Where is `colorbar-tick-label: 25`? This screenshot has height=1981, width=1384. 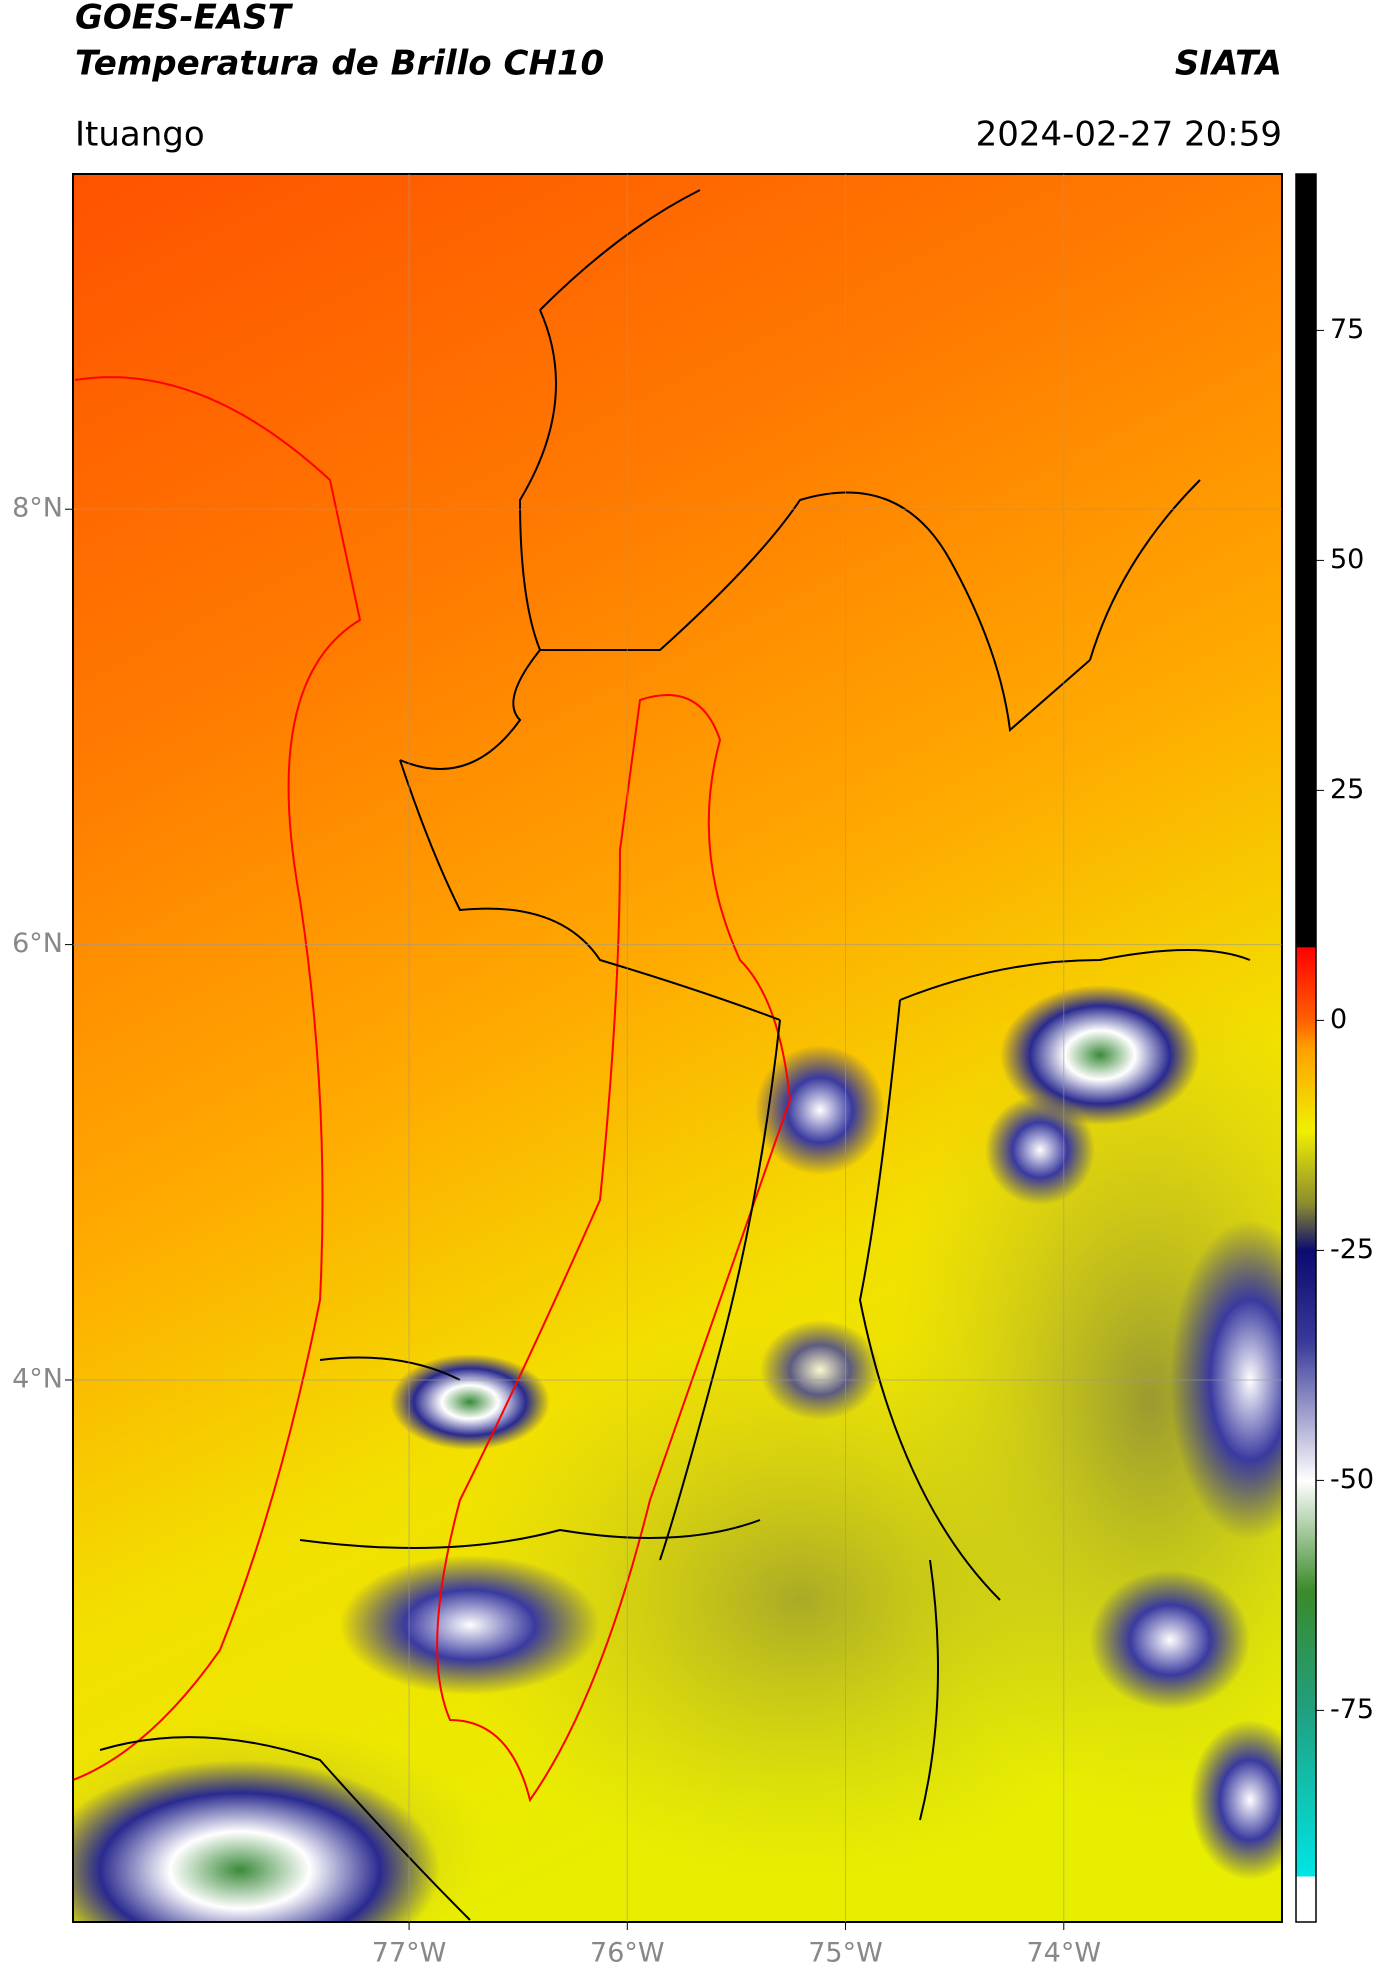
colorbar-tick-label: 25 is located at coordinates (1347, 789).